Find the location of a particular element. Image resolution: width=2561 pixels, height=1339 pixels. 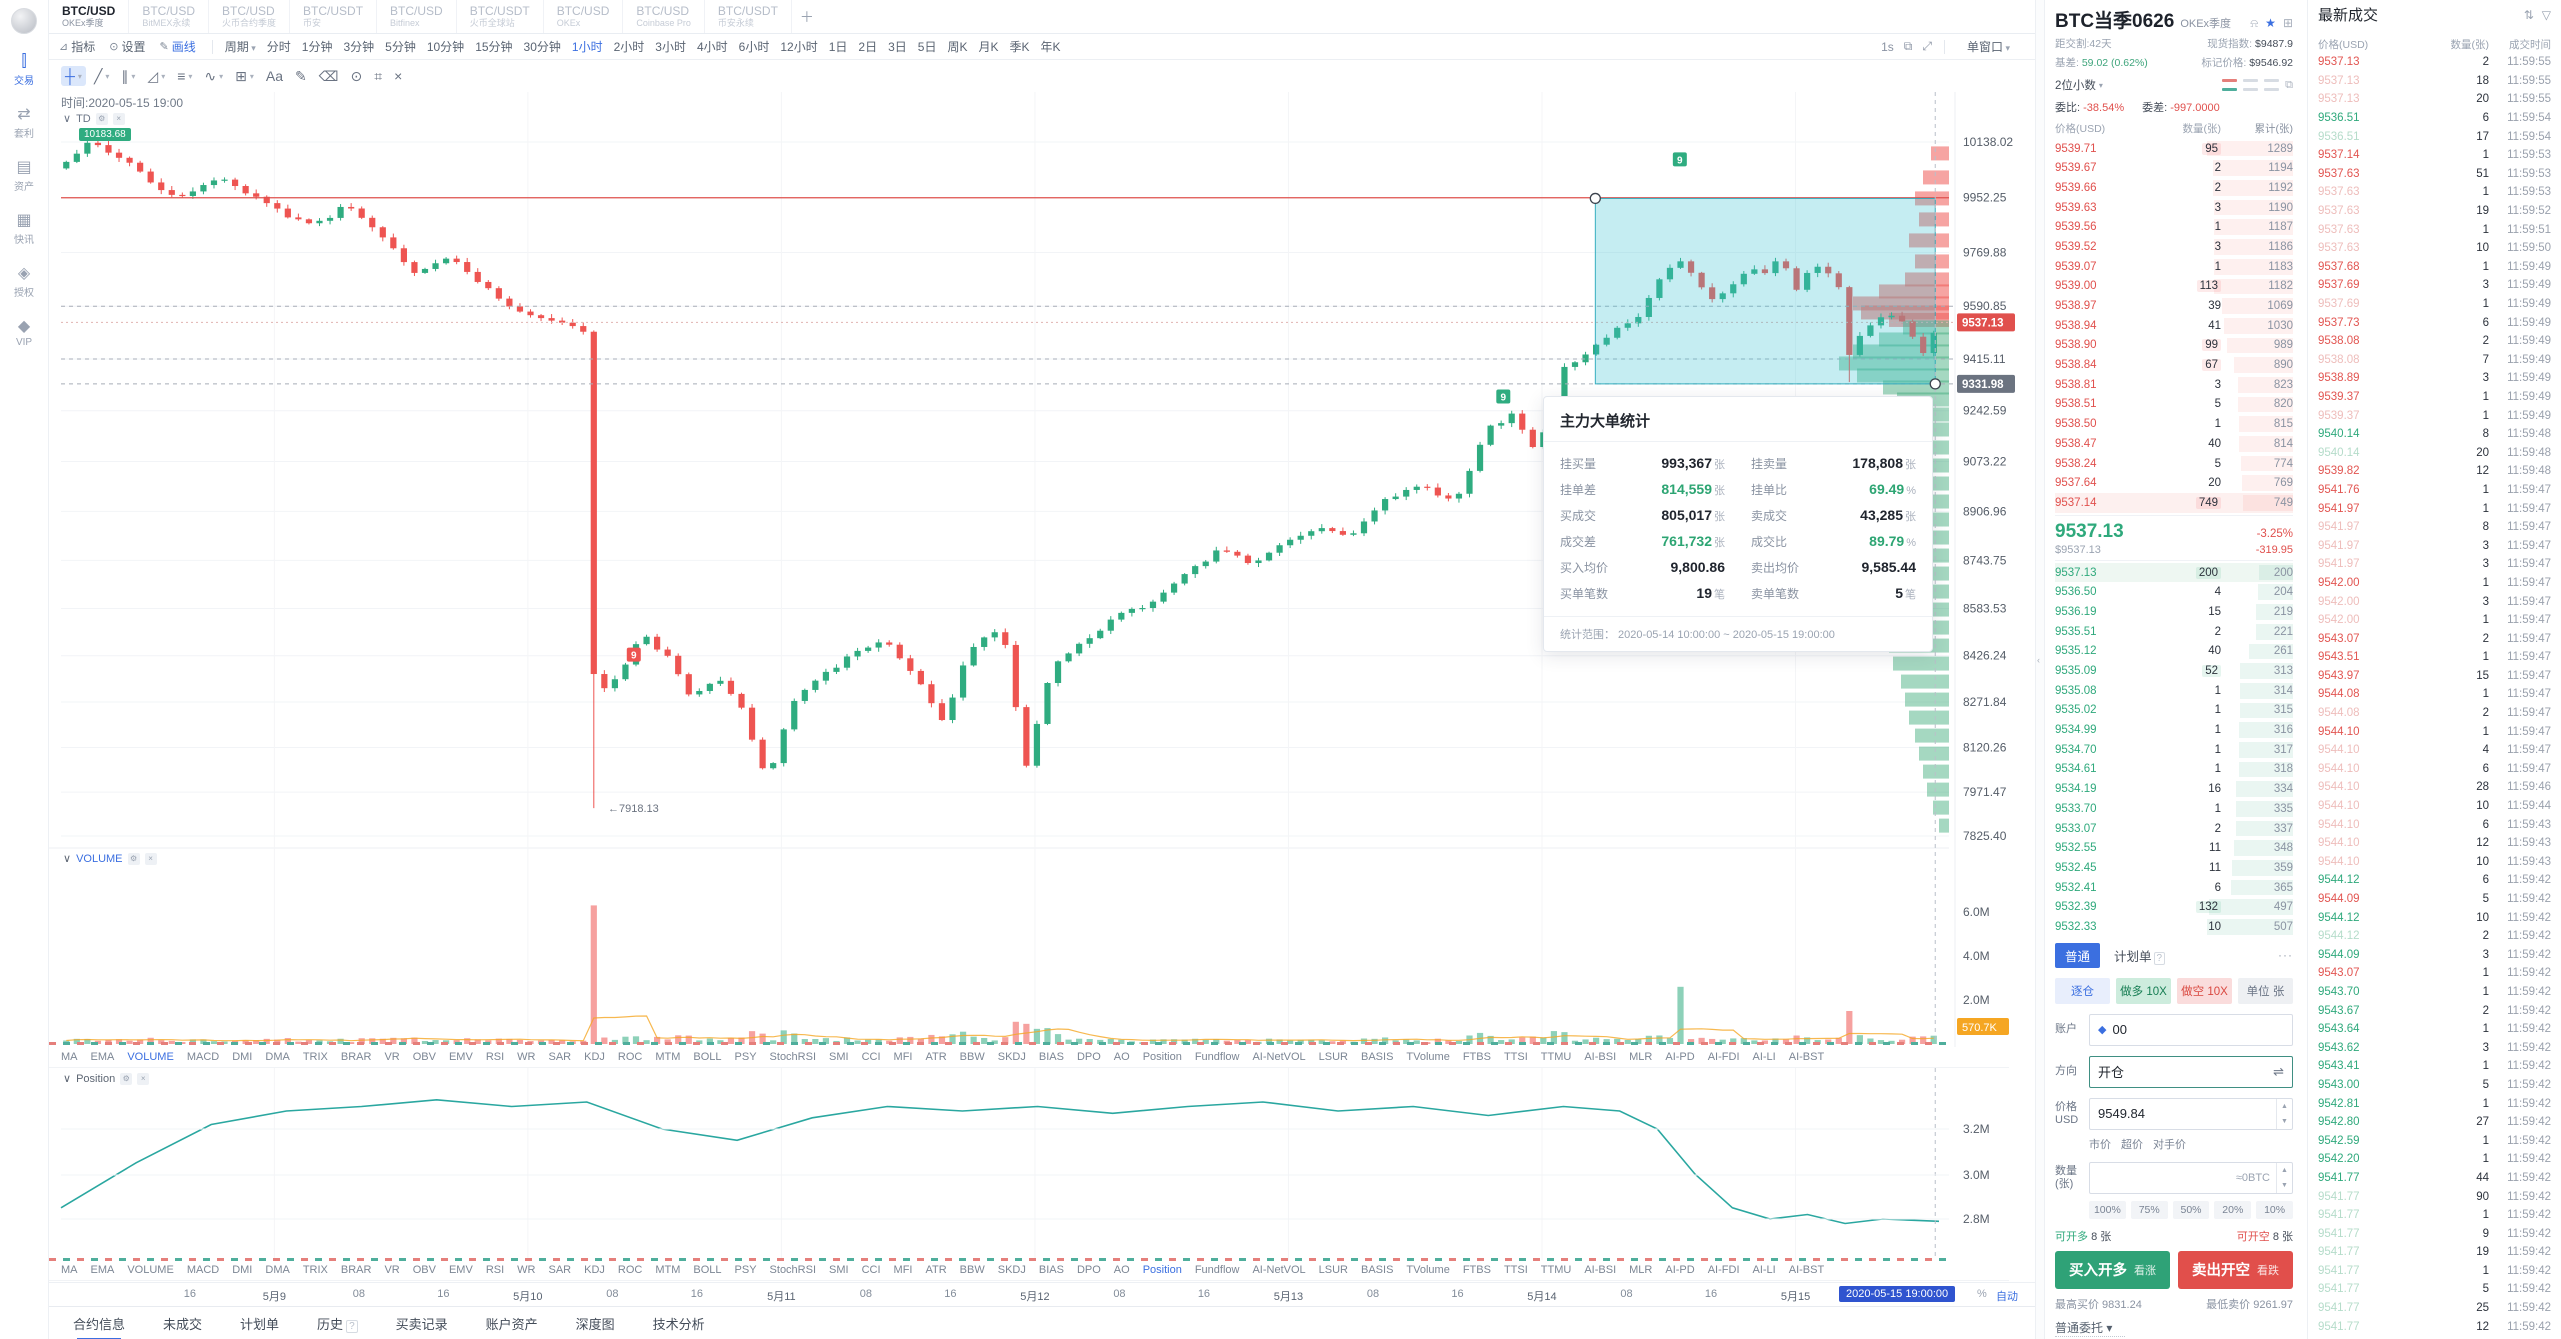

fullscreen-icon: ⤢ is located at coordinates (1927, 46).